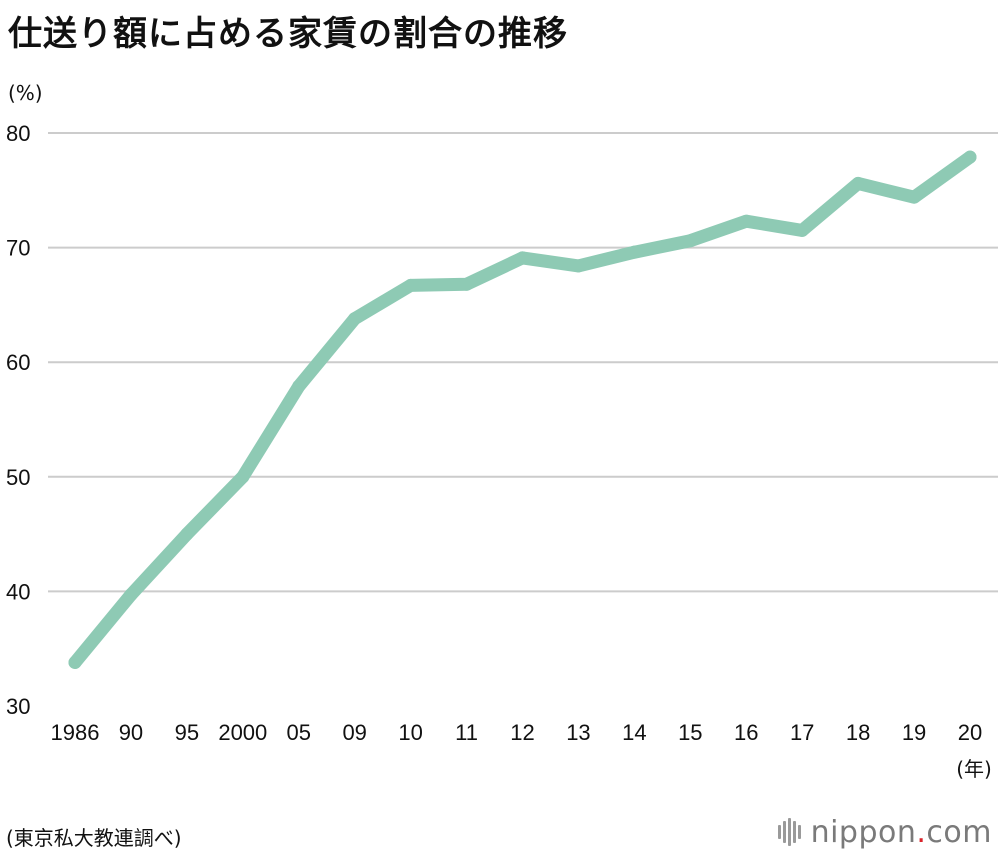  I want to click on y-tick-label: 70, so click(18, 248).